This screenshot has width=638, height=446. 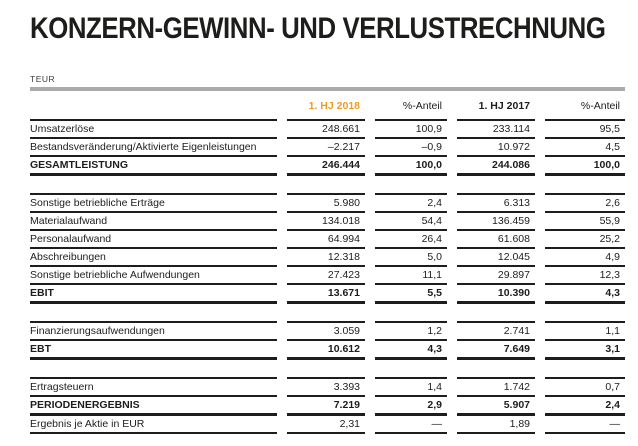 What do you see at coordinates (585, 146) in the screenshot?
I see `cell-value: 4,5` at bounding box center [585, 146].